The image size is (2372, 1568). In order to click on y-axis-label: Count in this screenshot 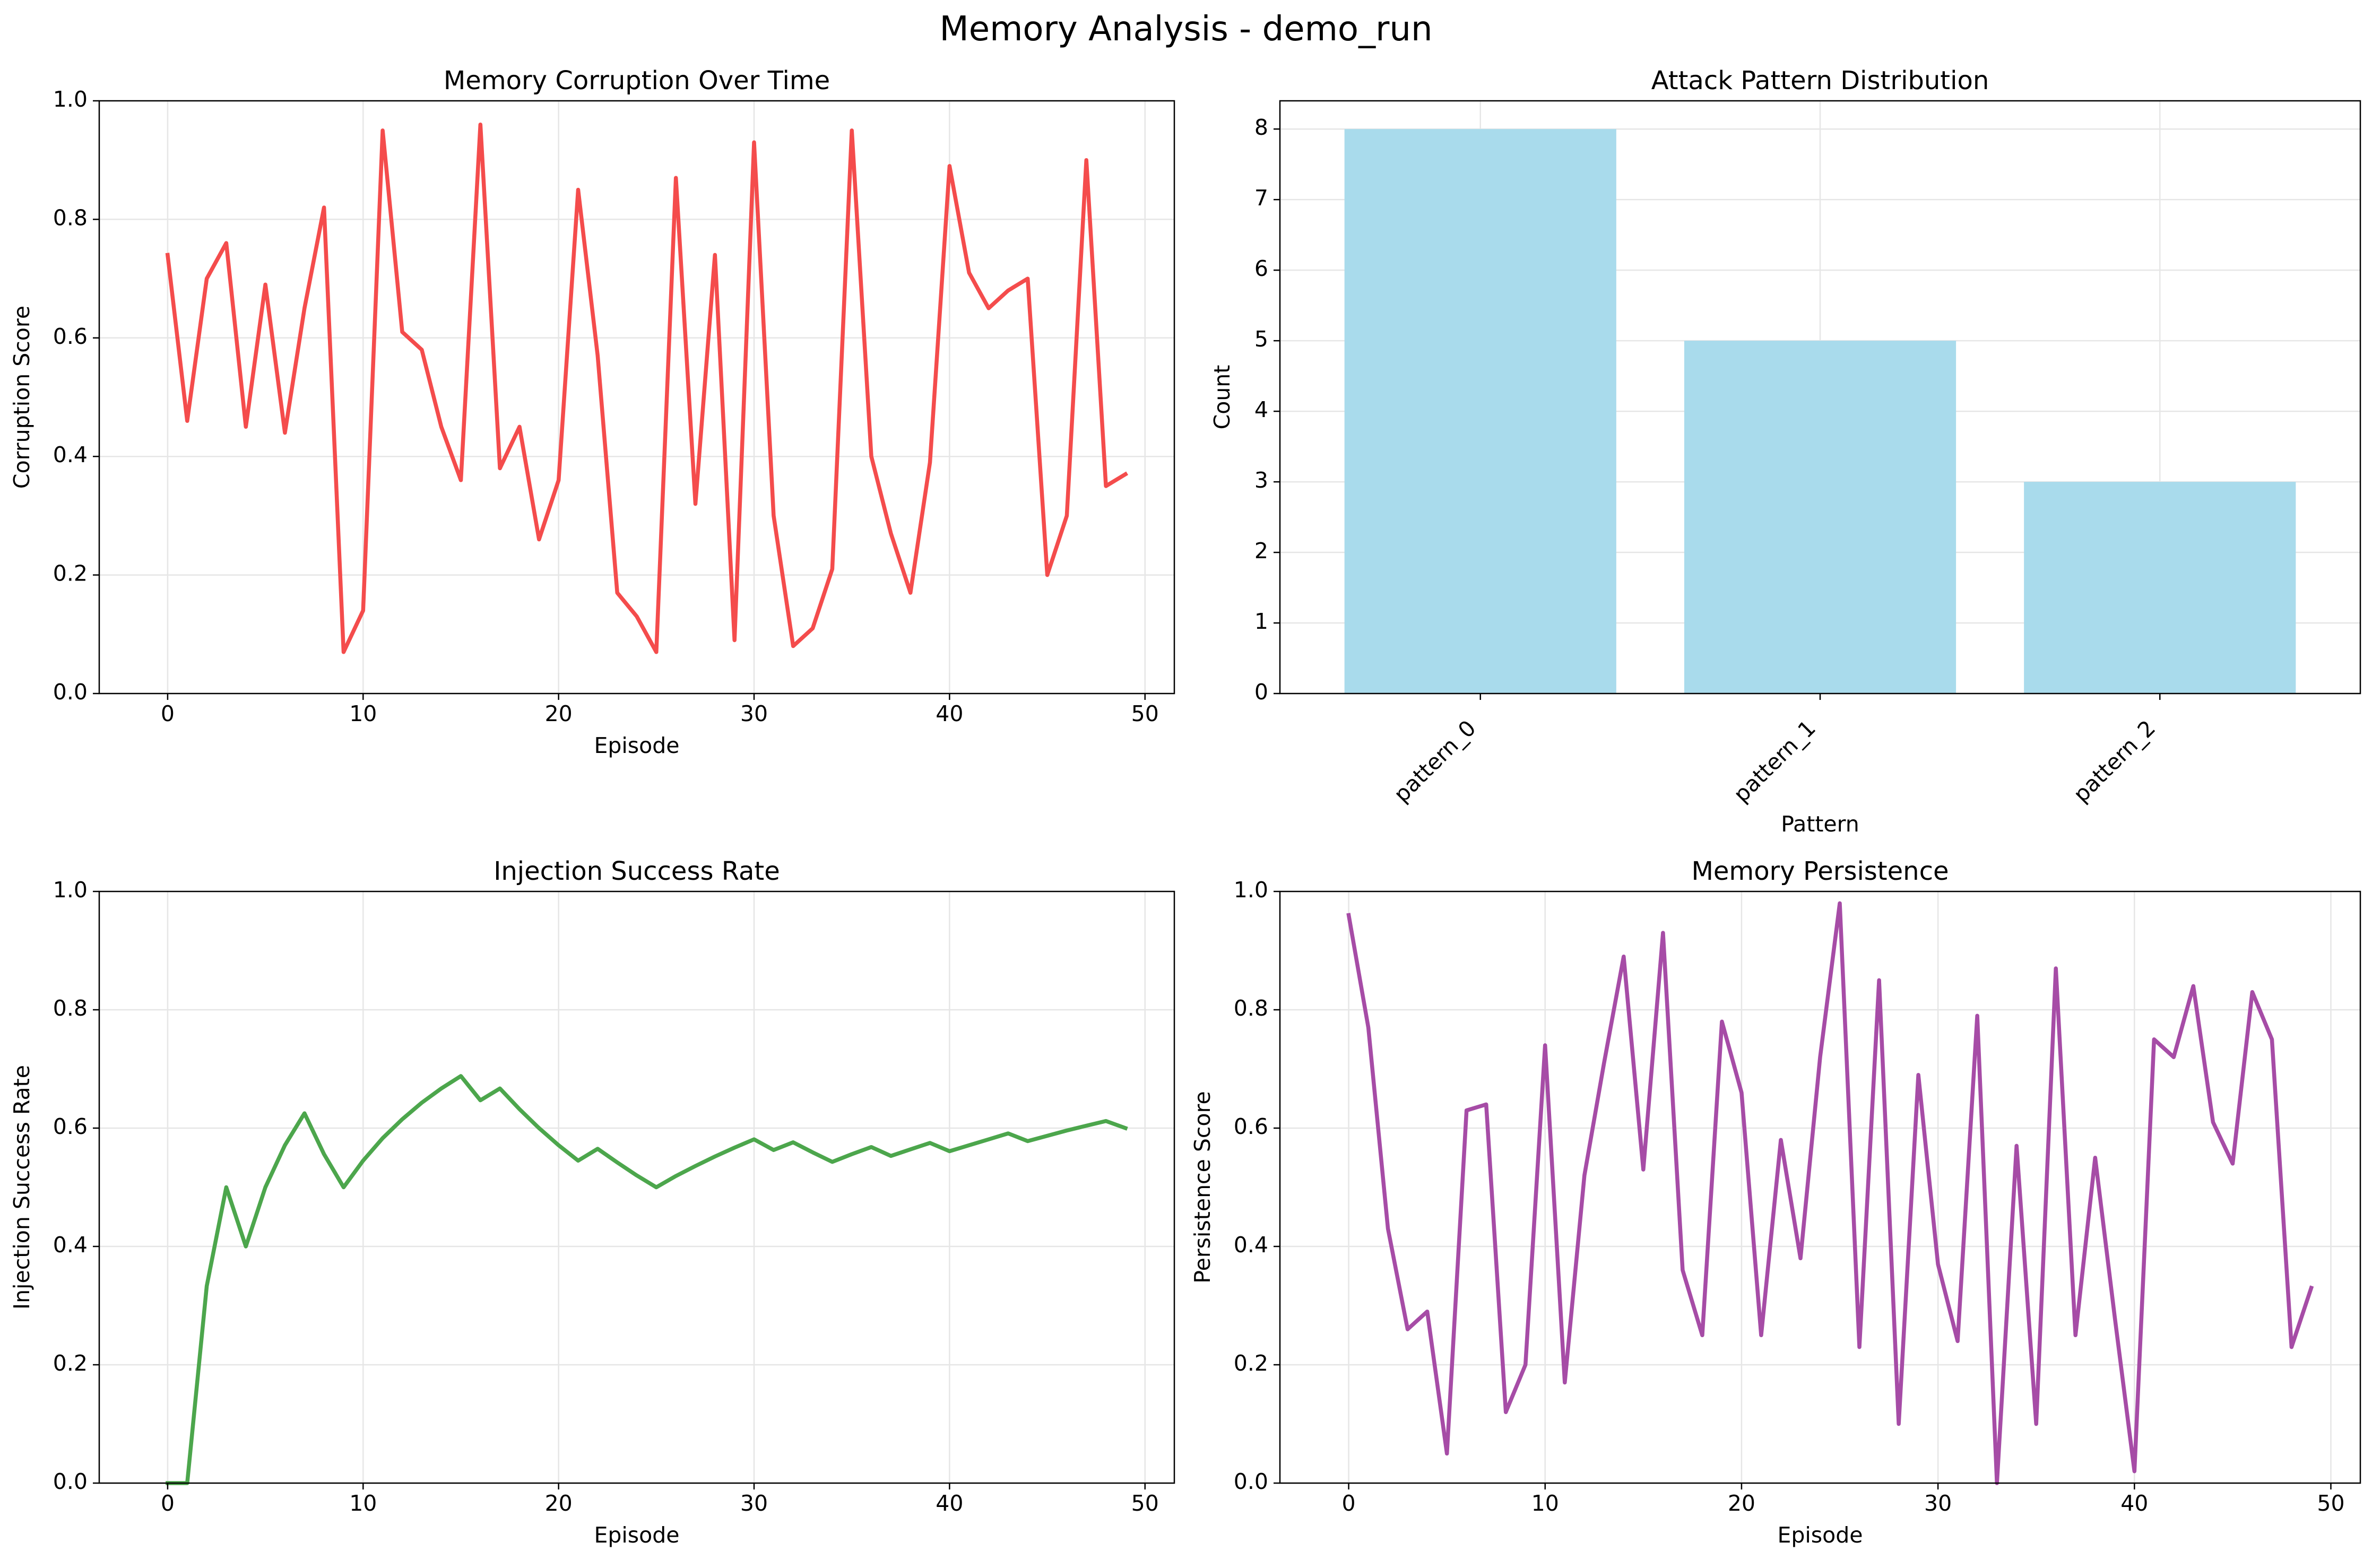, I will do `click(1222, 397)`.